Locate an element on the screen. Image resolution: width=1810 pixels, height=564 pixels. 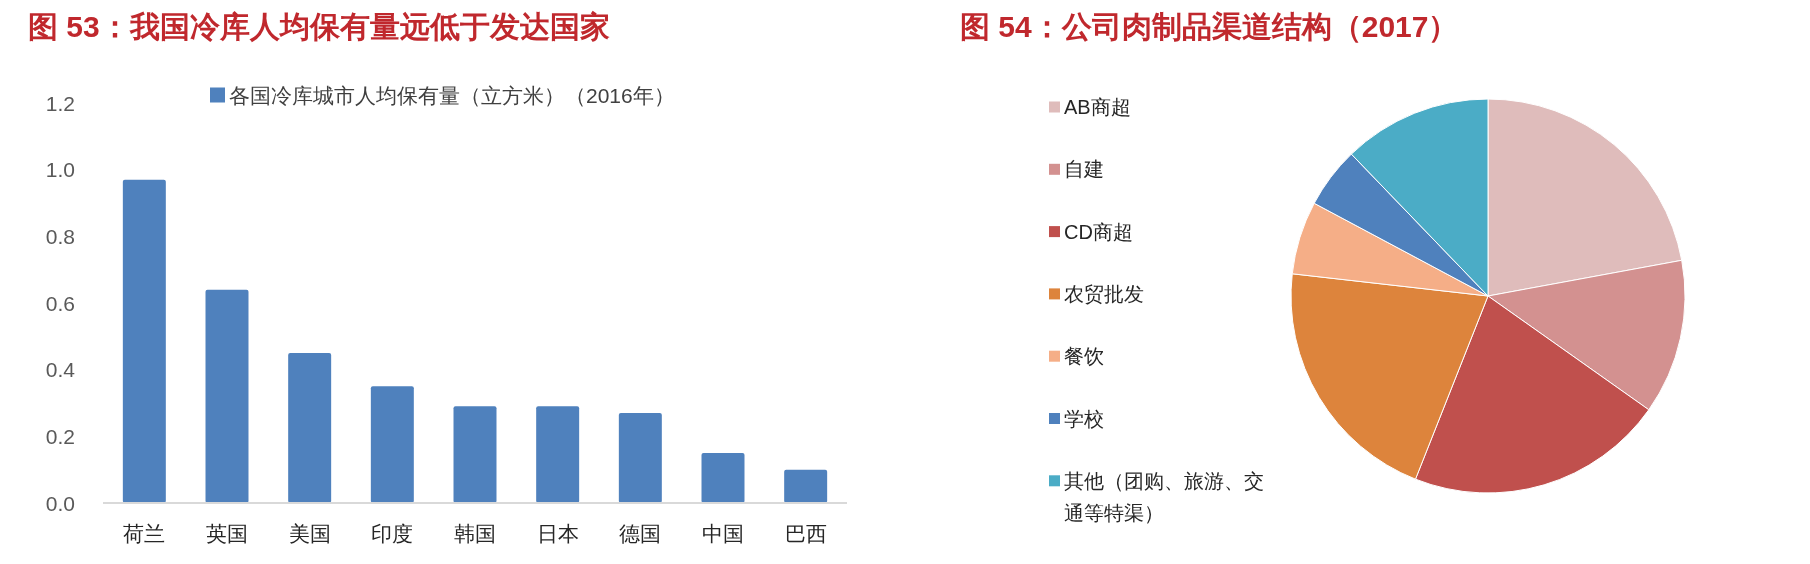
chart-title: 图 53：我国冷库人均保有量远低于发达国家 is located at coordinates (319, 26).